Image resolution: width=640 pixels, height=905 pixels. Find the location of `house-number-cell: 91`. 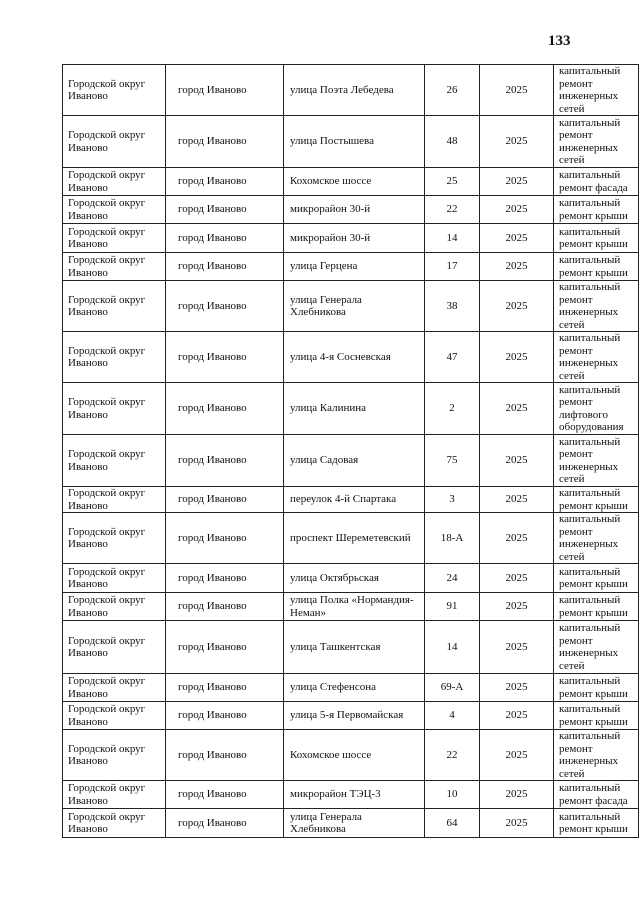

house-number-cell: 91 is located at coordinates (452, 606).